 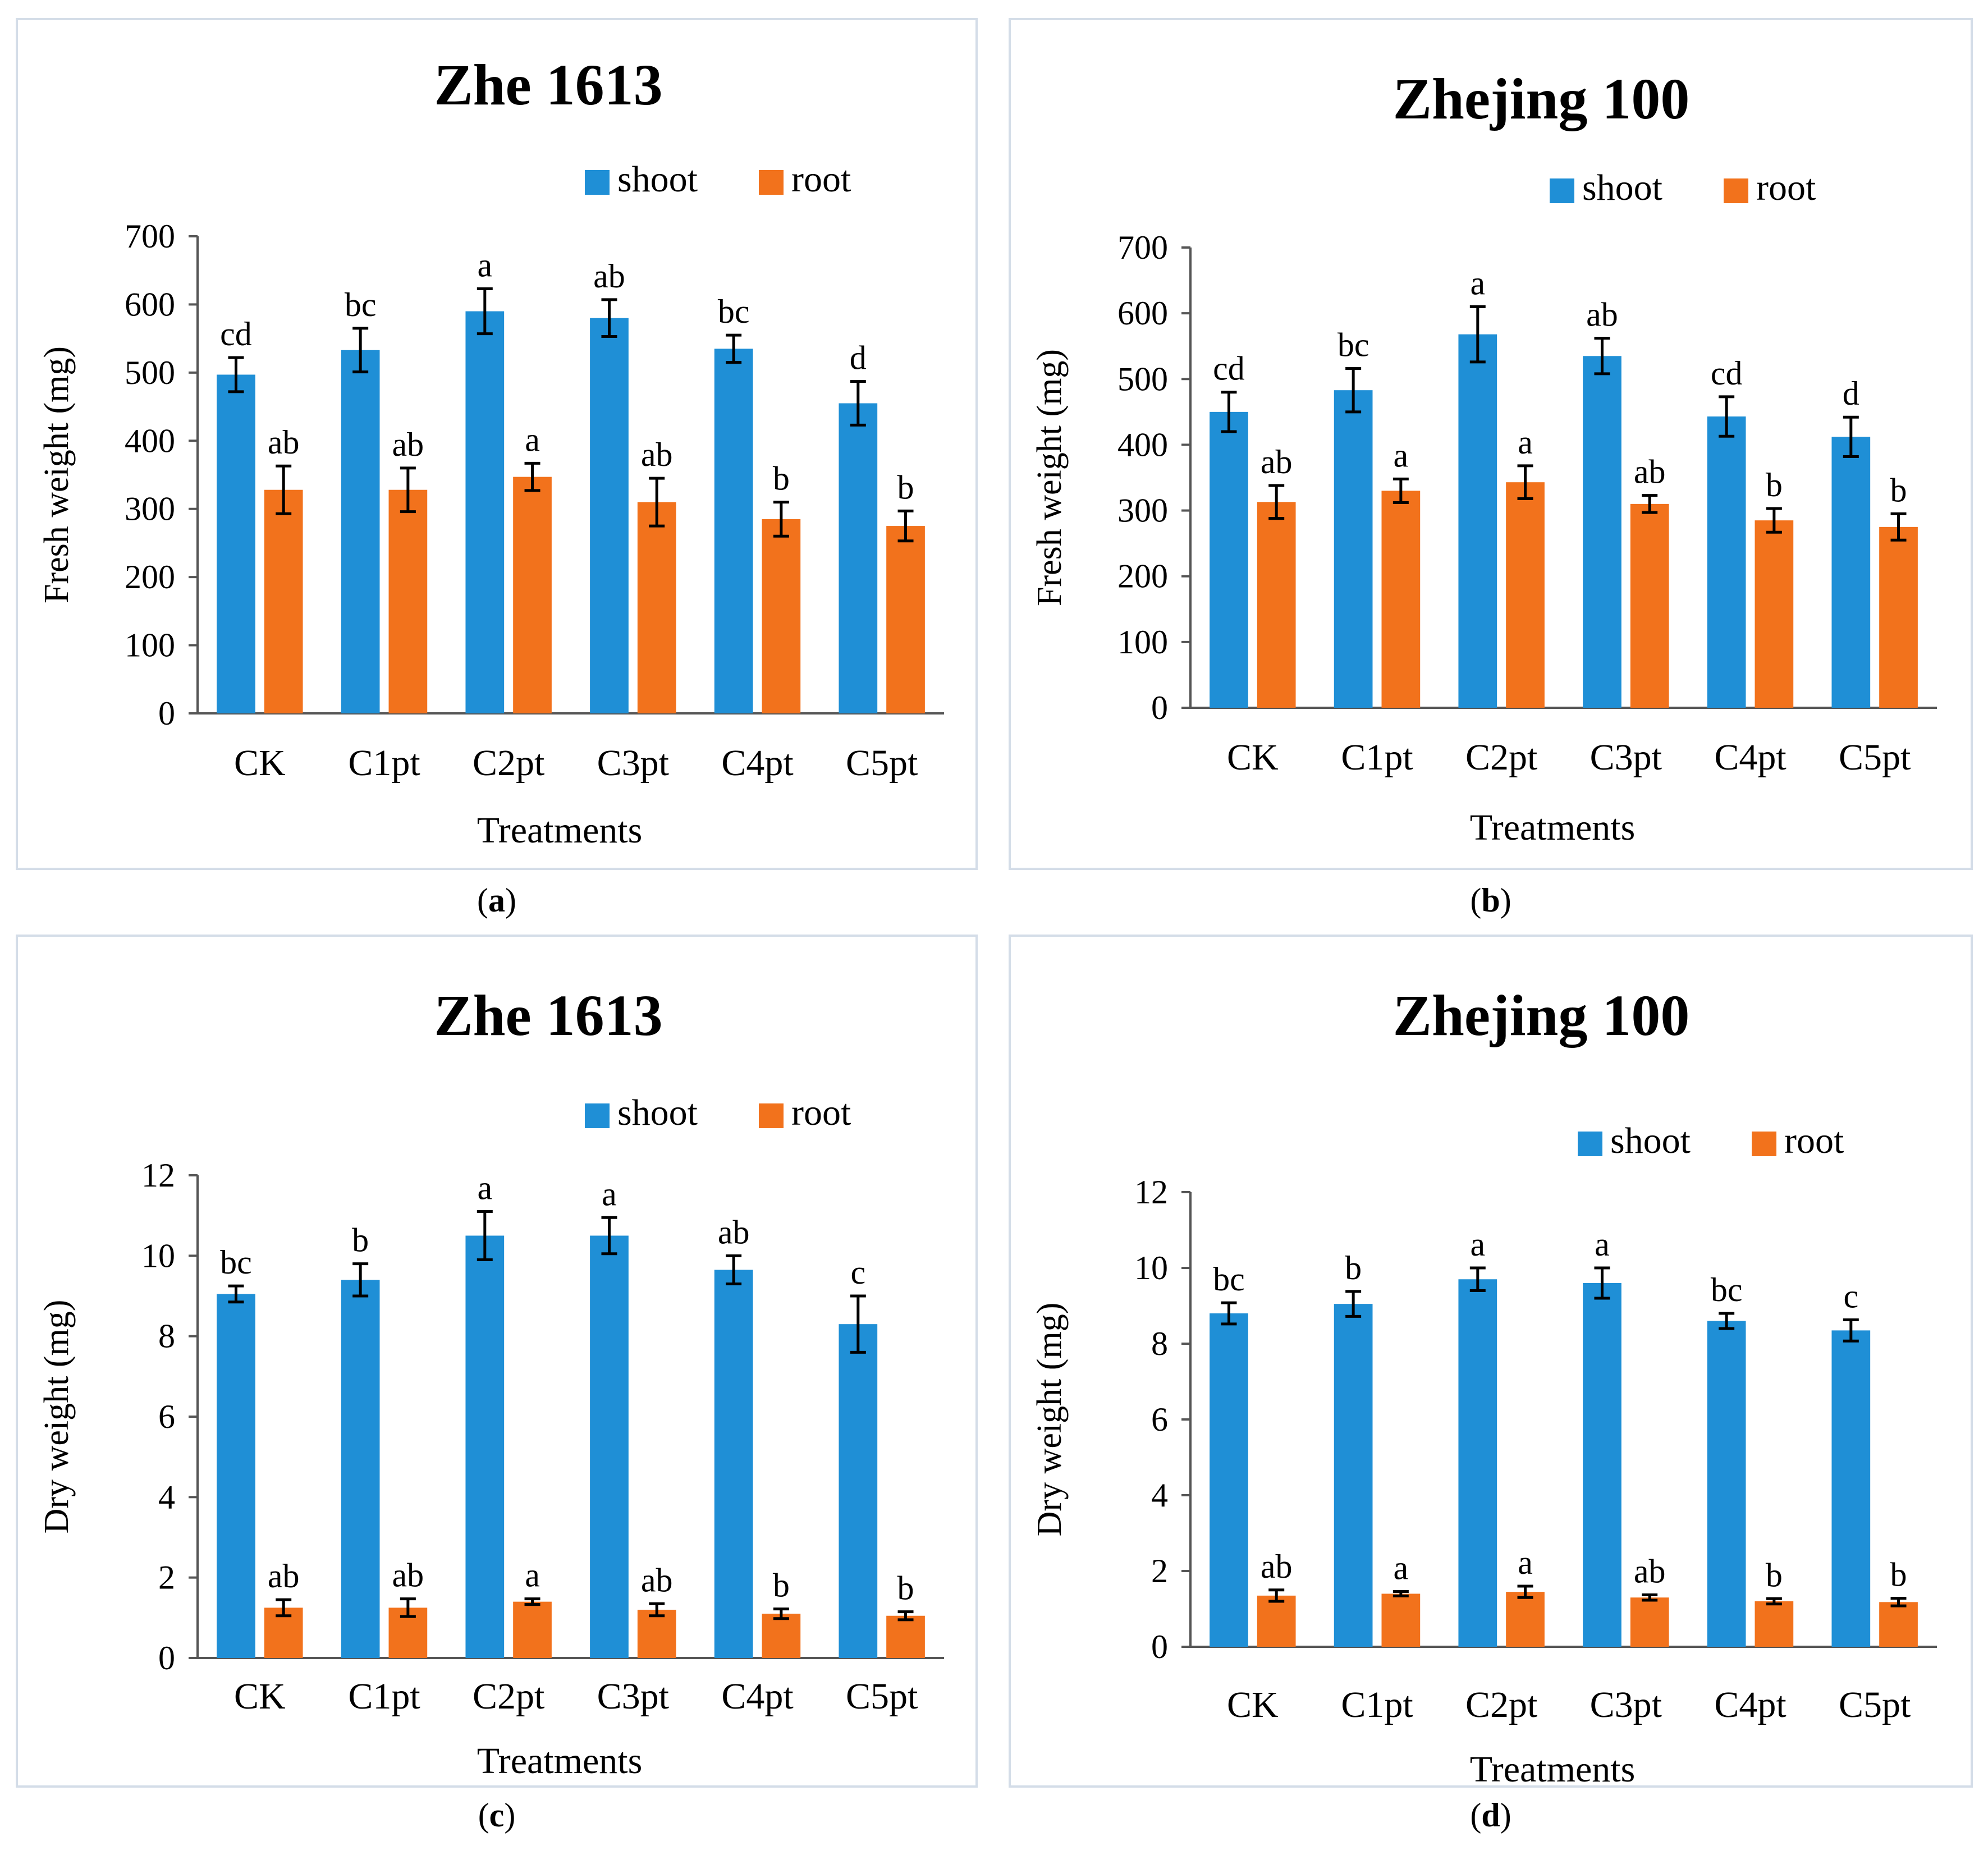 What do you see at coordinates (166, 1417) in the screenshot?
I see `y-tick-label: 6` at bounding box center [166, 1417].